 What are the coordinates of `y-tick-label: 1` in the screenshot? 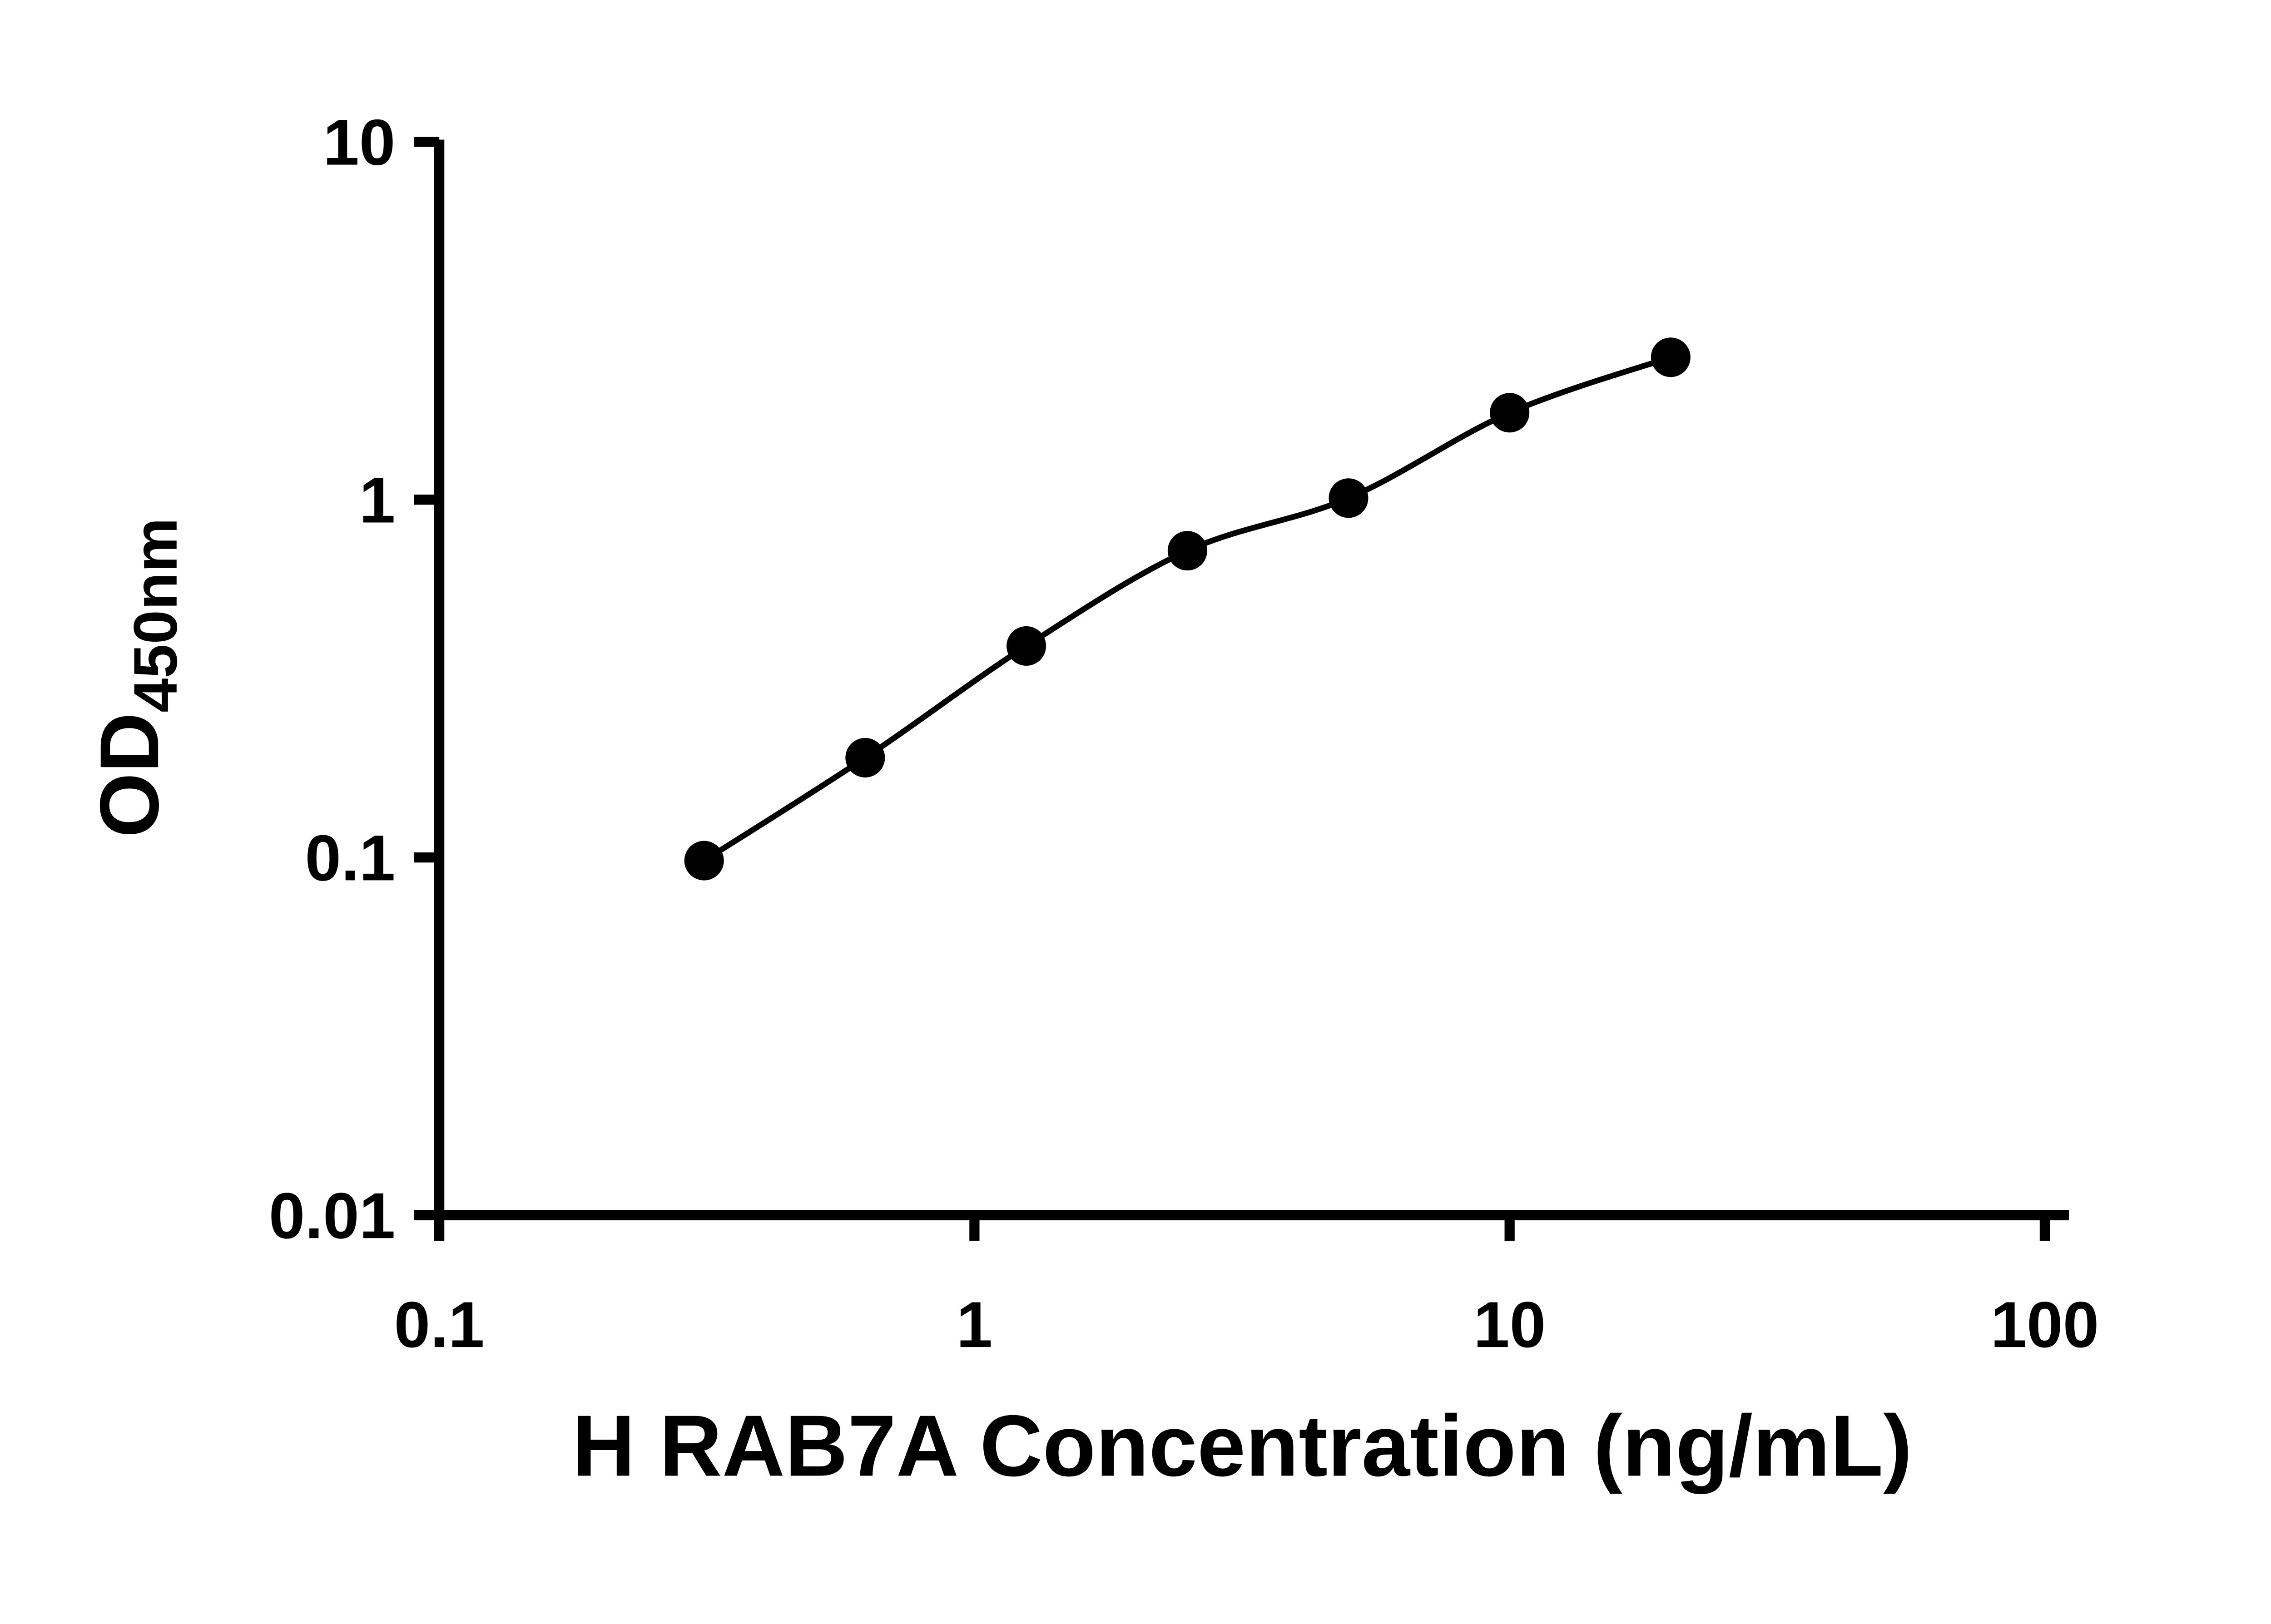 It's located at (377, 500).